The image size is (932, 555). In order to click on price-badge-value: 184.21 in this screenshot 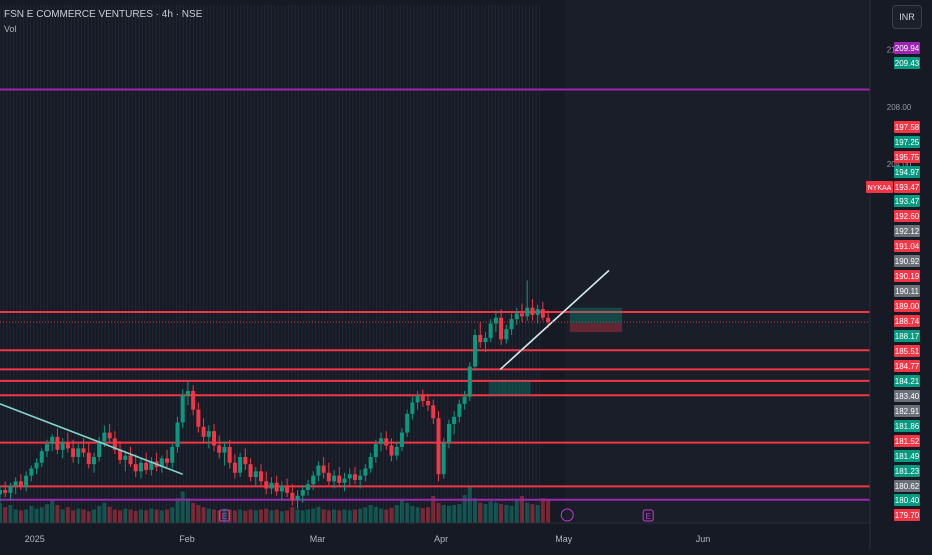, I will do `click(907, 381)`.